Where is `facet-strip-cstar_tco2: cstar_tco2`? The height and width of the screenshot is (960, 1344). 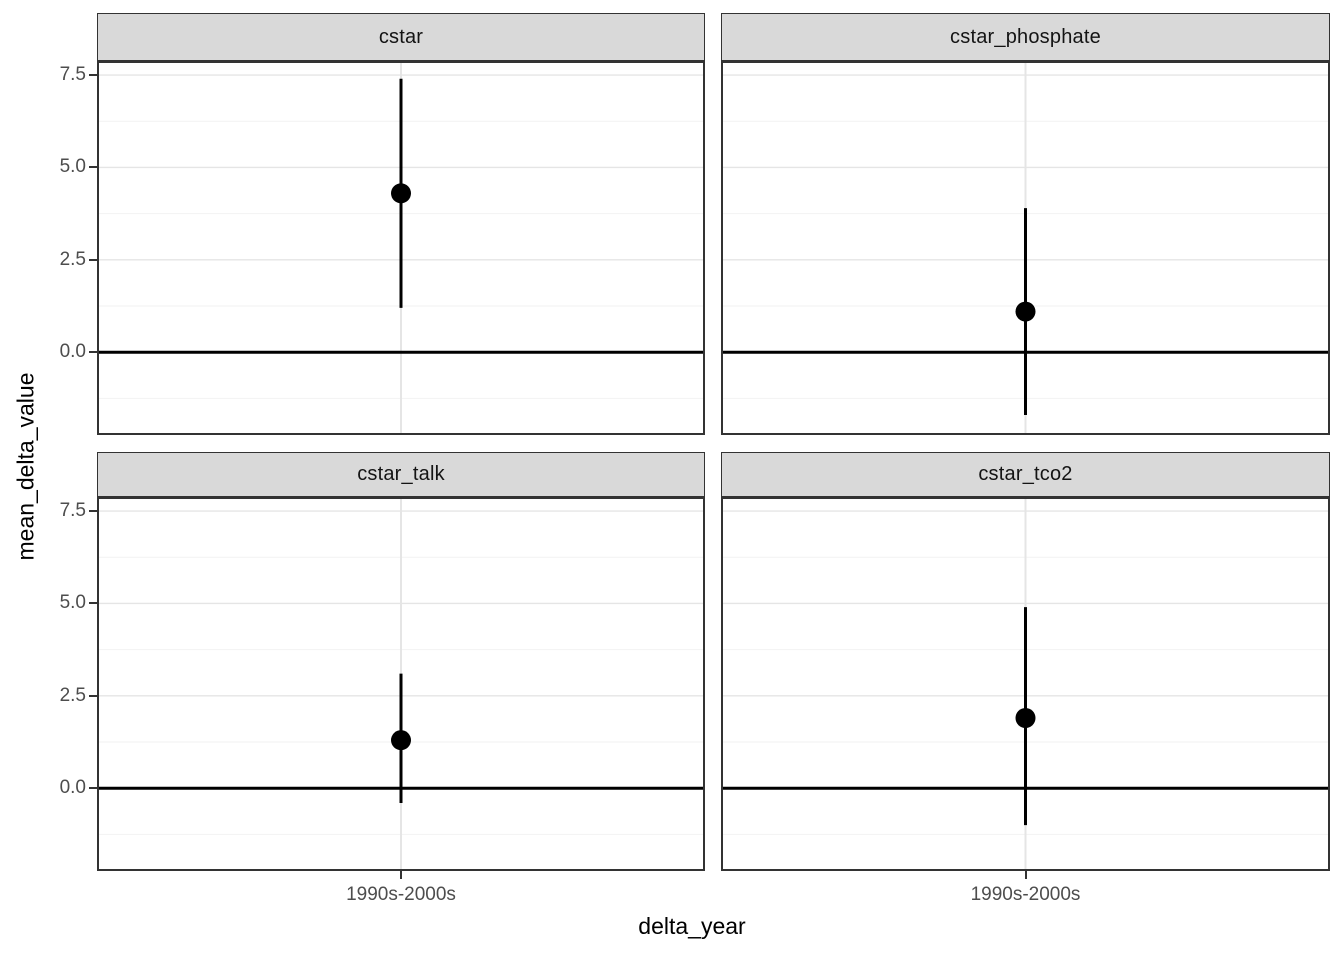 facet-strip-cstar_tco2: cstar_tco2 is located at coordinates (1025, 474).